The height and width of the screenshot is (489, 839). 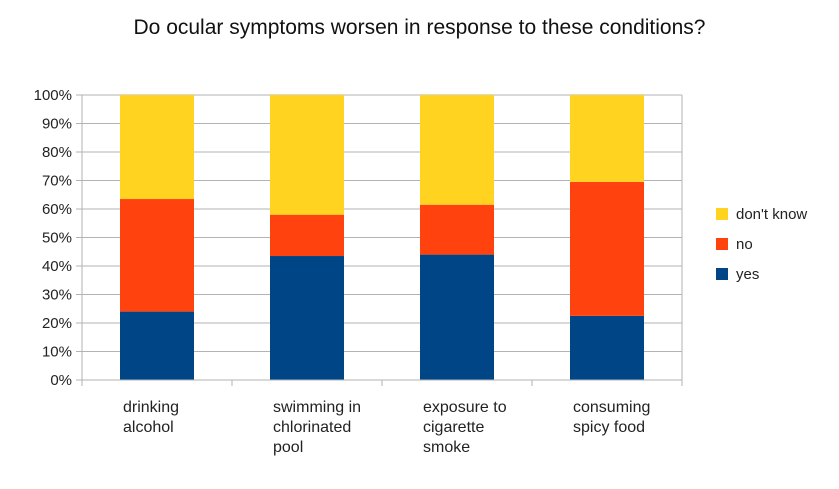 What do you see at coordinates (761, 244) in the screenshot?
I see `legend: don't know no yes` at bounding box center [761, 244].